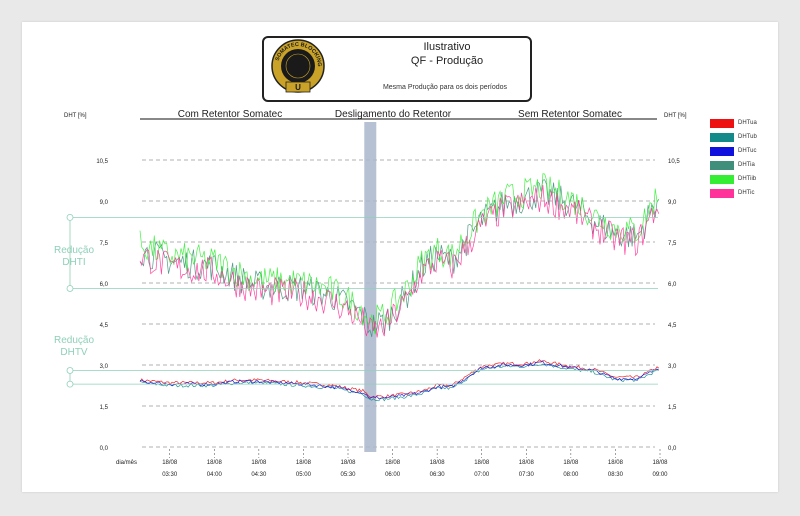 The width and height of the screenshot is (800, 516). Describe the element at coordinates (747, 179) in the screenshot. I see `legend-label: DHTiib` at that location.